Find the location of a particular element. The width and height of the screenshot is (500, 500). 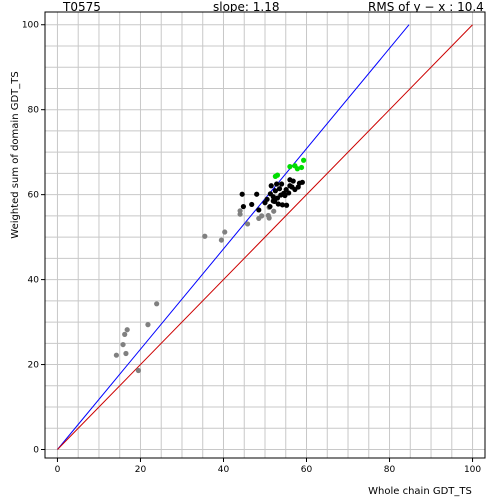

y-tick-label: 20 is located at coordinates (34, 366).